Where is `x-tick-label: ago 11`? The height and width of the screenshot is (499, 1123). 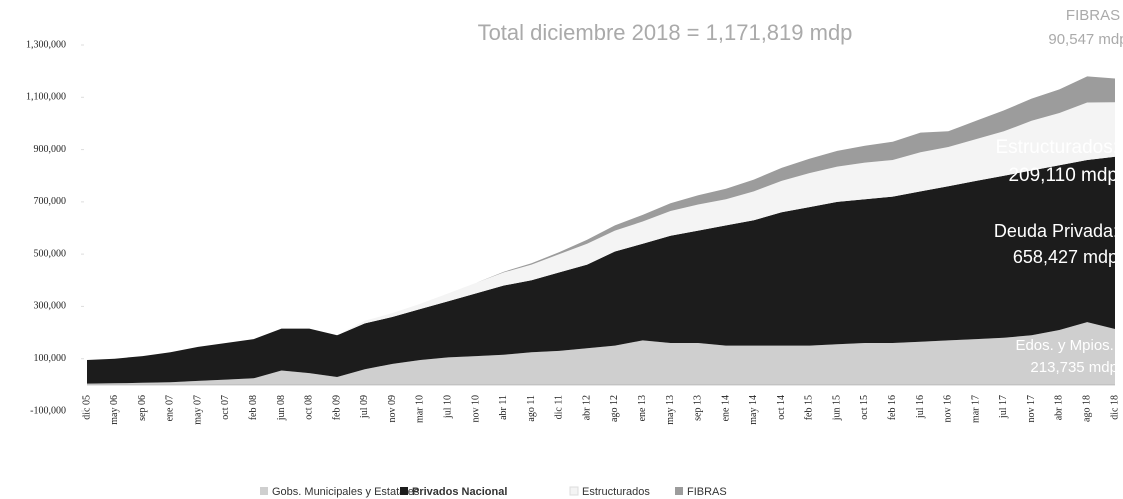 x-tick-label: ago 11 is located at coordinates (531, 408).